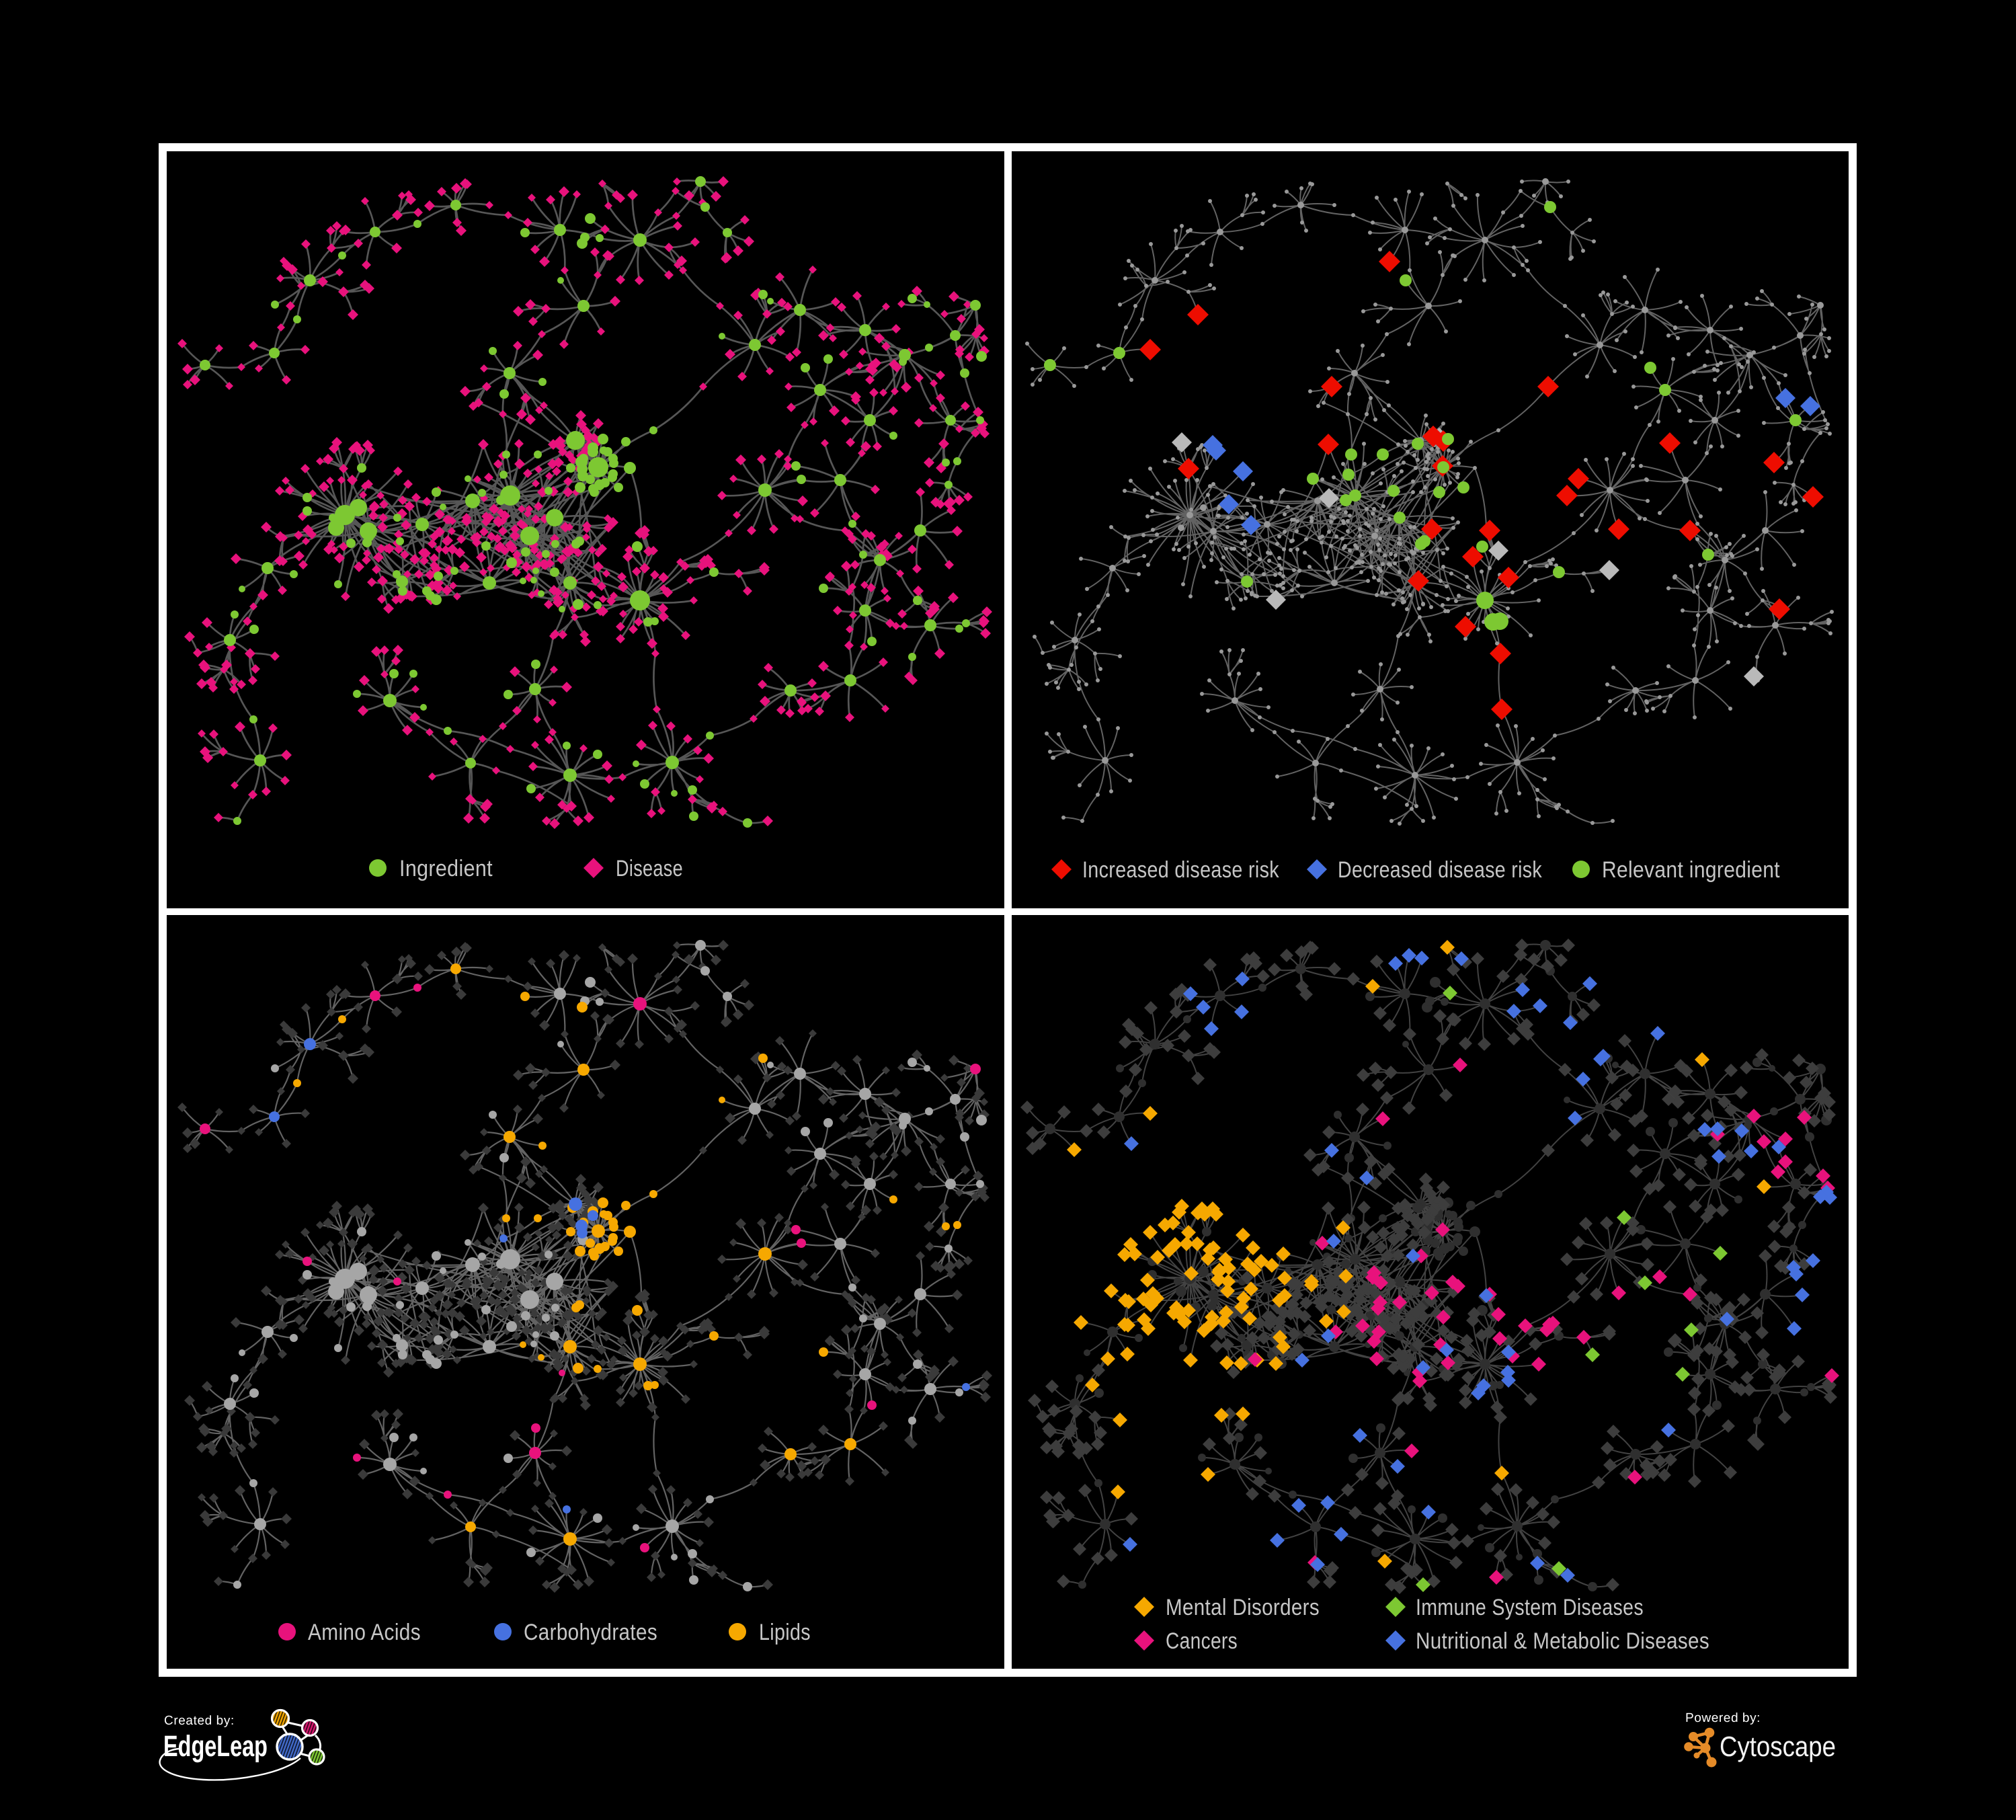 This screenshot has height=1820, width=2016. I want to click on svg-text: EdgeLeap, so click(215, 1746).